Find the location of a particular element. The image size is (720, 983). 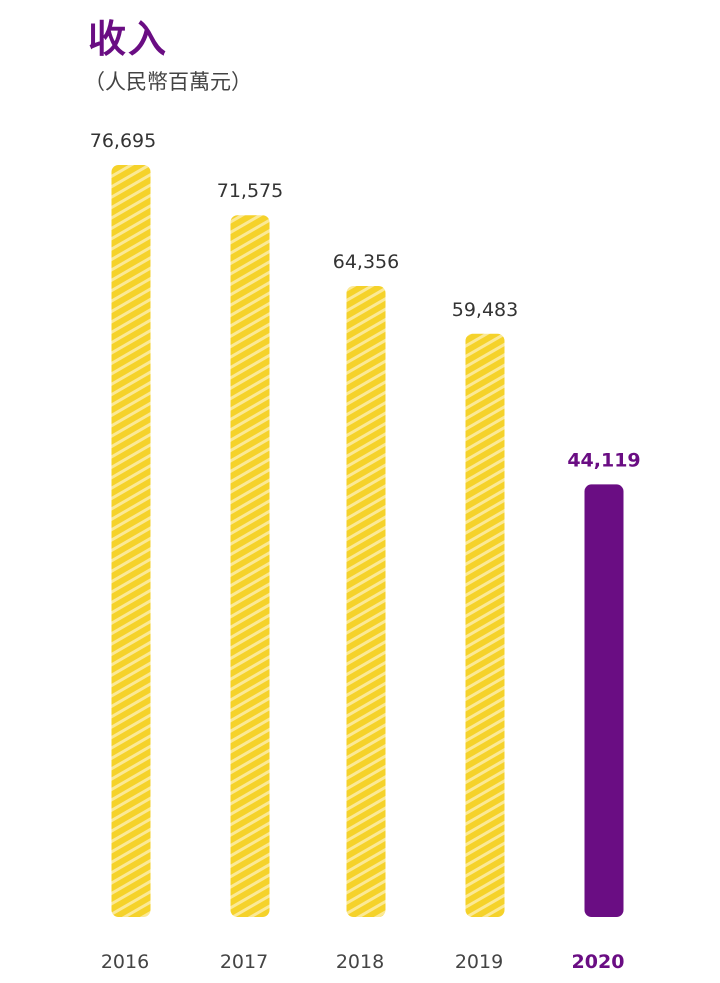

bar-2018 is located at coordinates (366, 601).